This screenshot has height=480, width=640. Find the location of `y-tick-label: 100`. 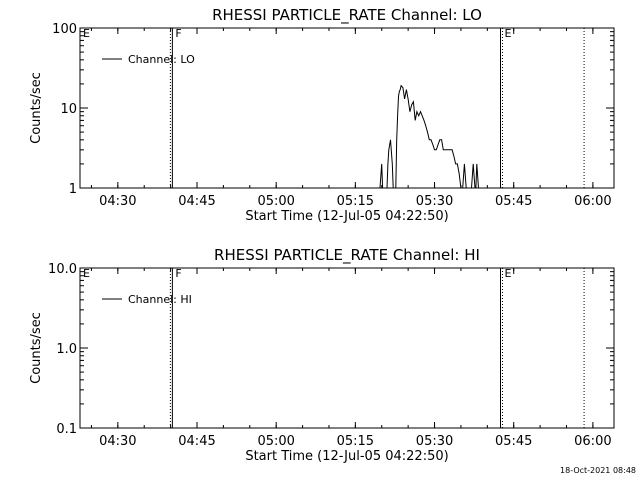

y-tick-label: 100 is located at coordinates (64, 29).